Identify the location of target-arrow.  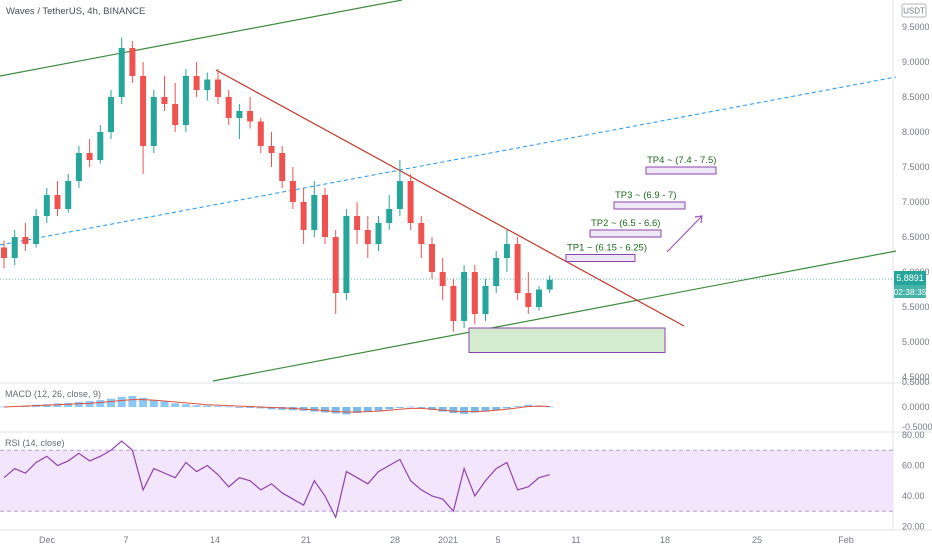
(684, 234).